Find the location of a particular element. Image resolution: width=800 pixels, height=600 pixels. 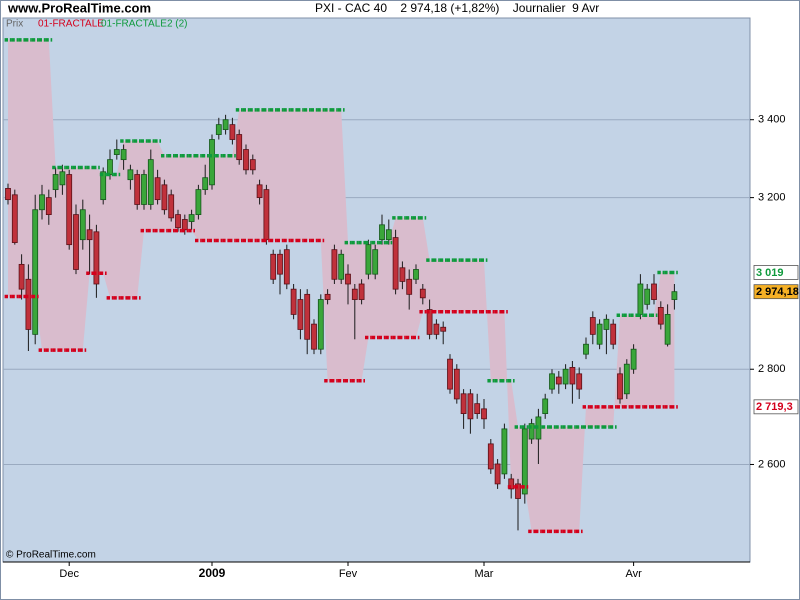

price-label: 2 719,3 is located at coordinates (774, 407).